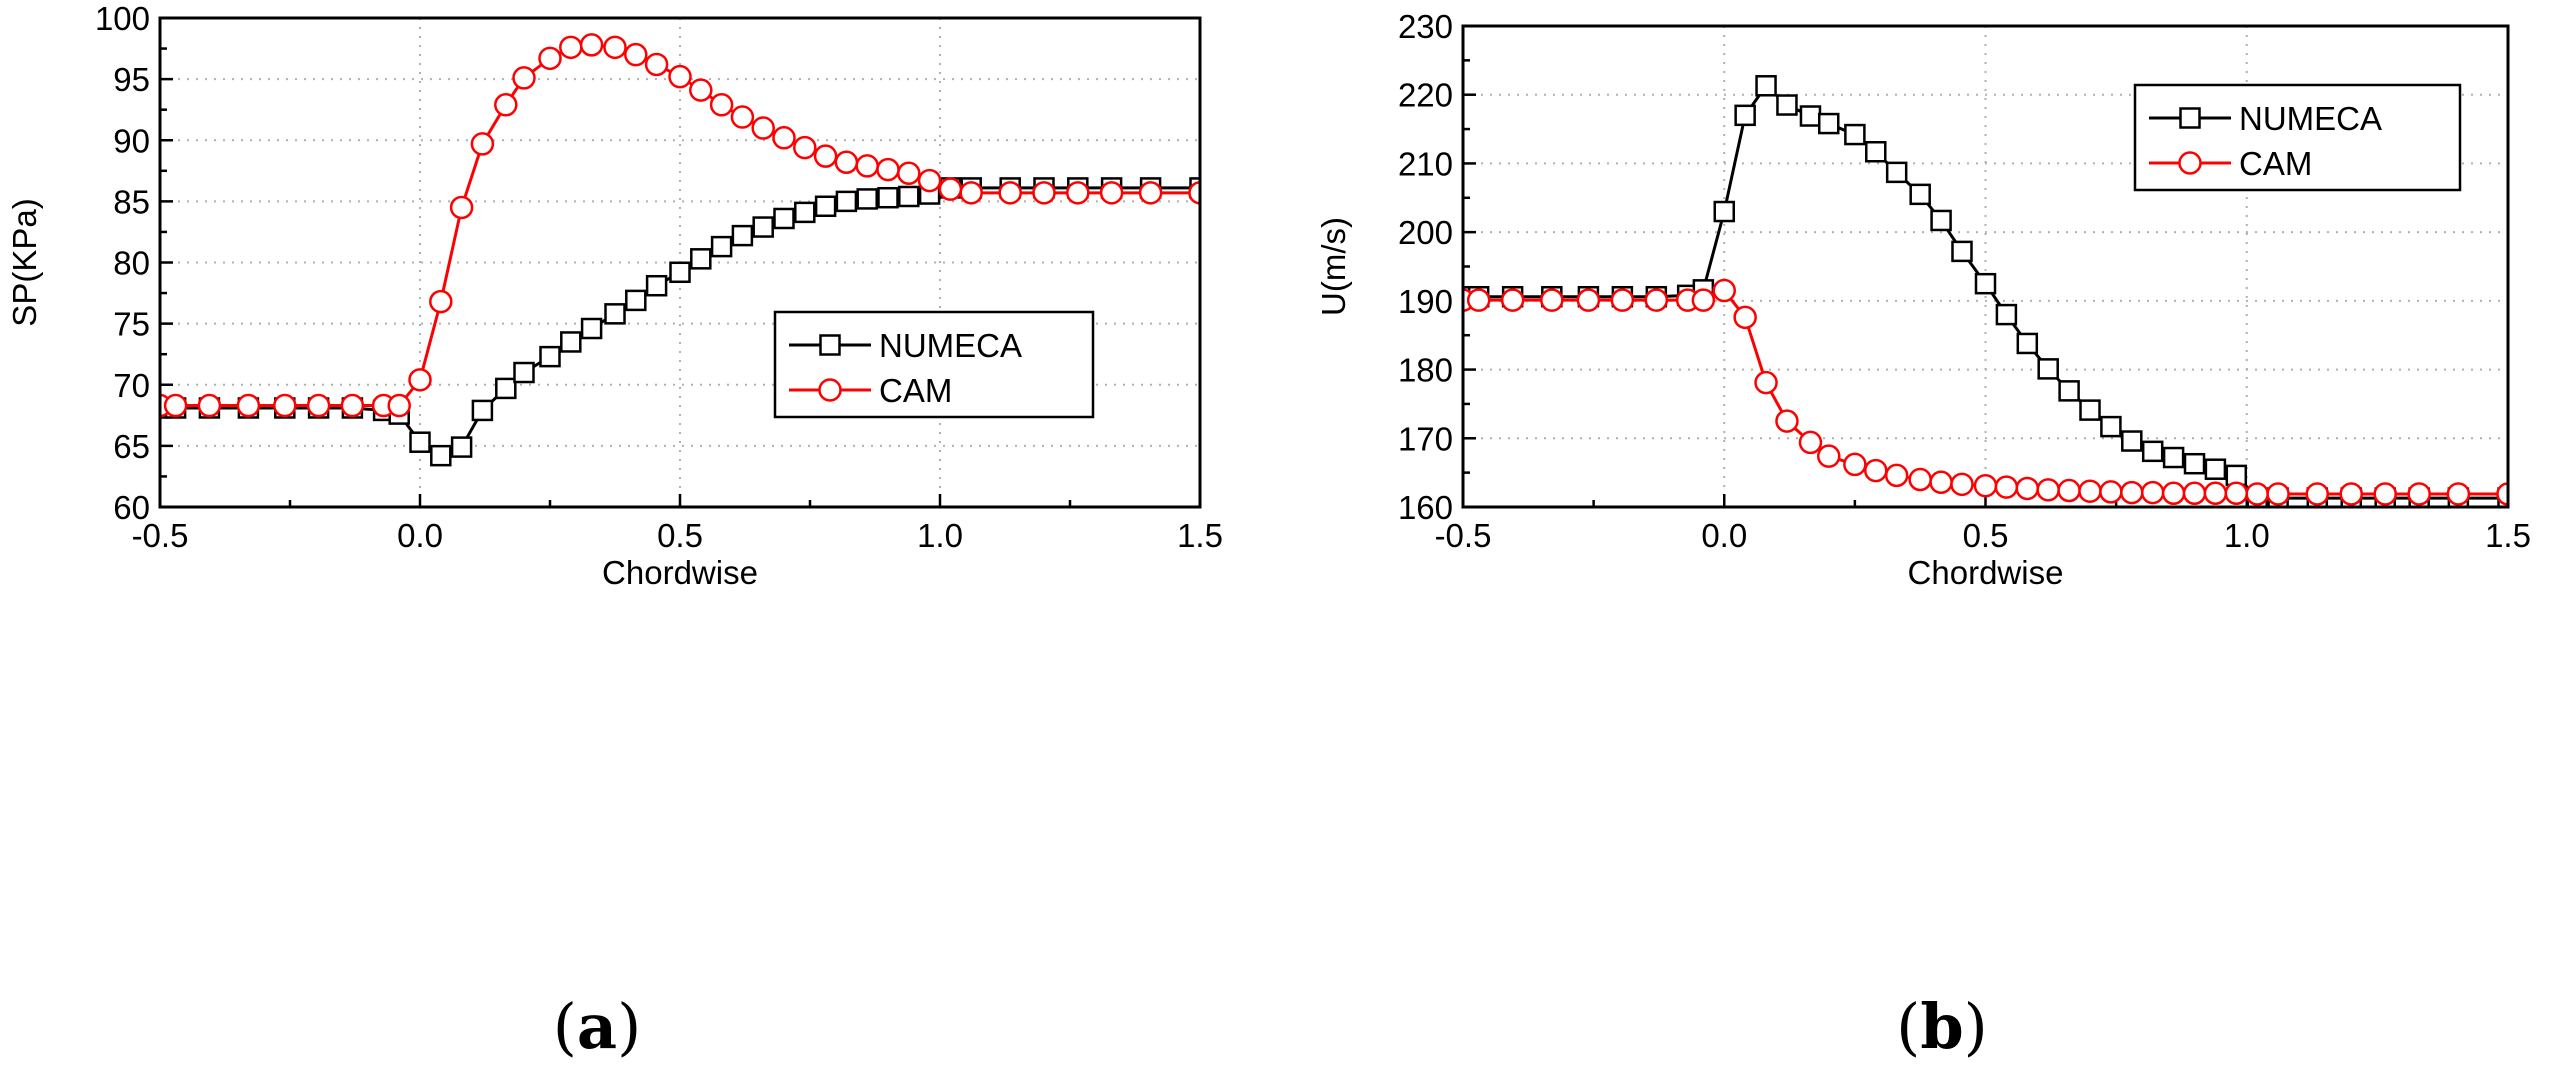 This screenshot has height=1074, width=2549. Describe the element at coordinates (24, 262) in the screenshot. I see `y-axis-label: SP(KPa)` at that location.